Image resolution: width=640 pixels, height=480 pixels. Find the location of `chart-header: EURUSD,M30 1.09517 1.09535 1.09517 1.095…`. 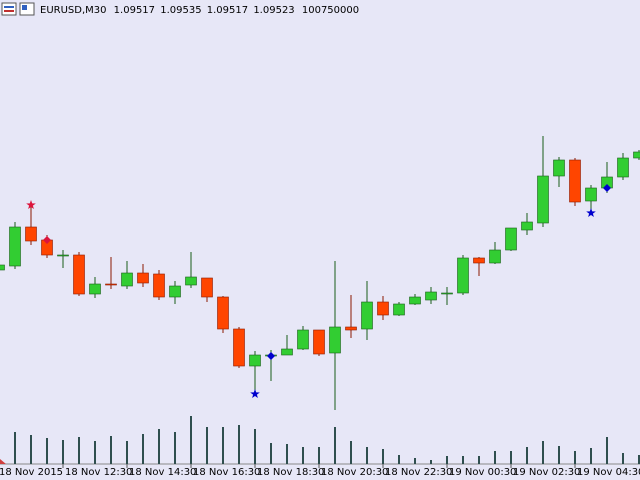

chart-header: EURUSD,M30 1.09517 1.09535 1.09517 1.095… is located at coordinates (199, 10).